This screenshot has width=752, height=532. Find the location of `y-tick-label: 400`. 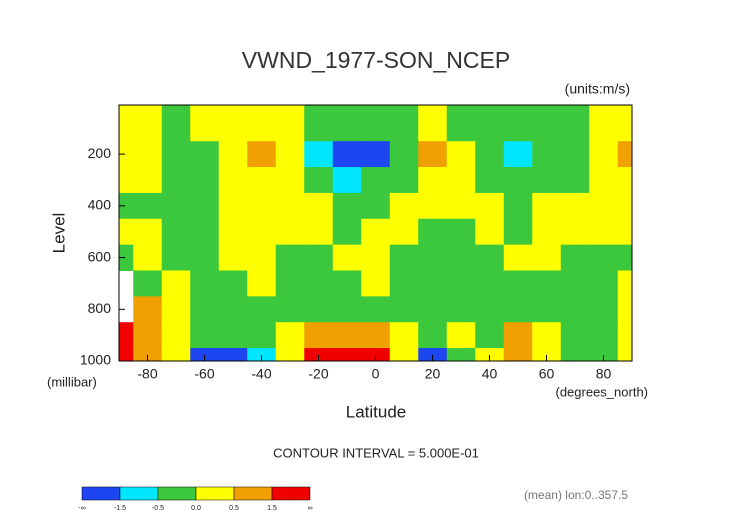

y-tick-label: 400 is located at coordinates (100, 205).